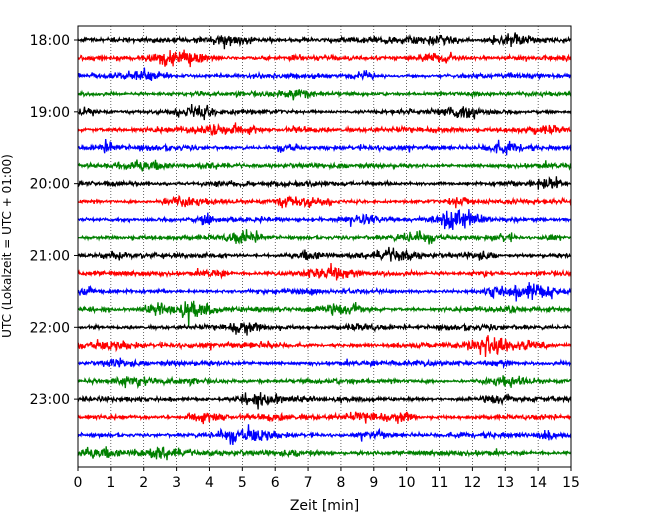 The image size is (650, 520). I want to click on x-tick-label: 12, so click(472, 483).